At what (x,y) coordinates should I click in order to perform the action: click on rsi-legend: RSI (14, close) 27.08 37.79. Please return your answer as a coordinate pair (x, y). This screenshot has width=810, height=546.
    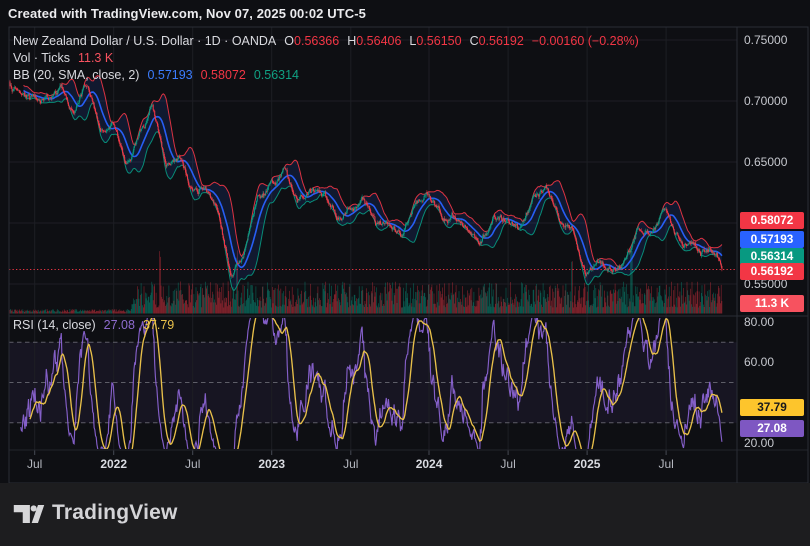
    Looking at the image, I should click on (93, 325).